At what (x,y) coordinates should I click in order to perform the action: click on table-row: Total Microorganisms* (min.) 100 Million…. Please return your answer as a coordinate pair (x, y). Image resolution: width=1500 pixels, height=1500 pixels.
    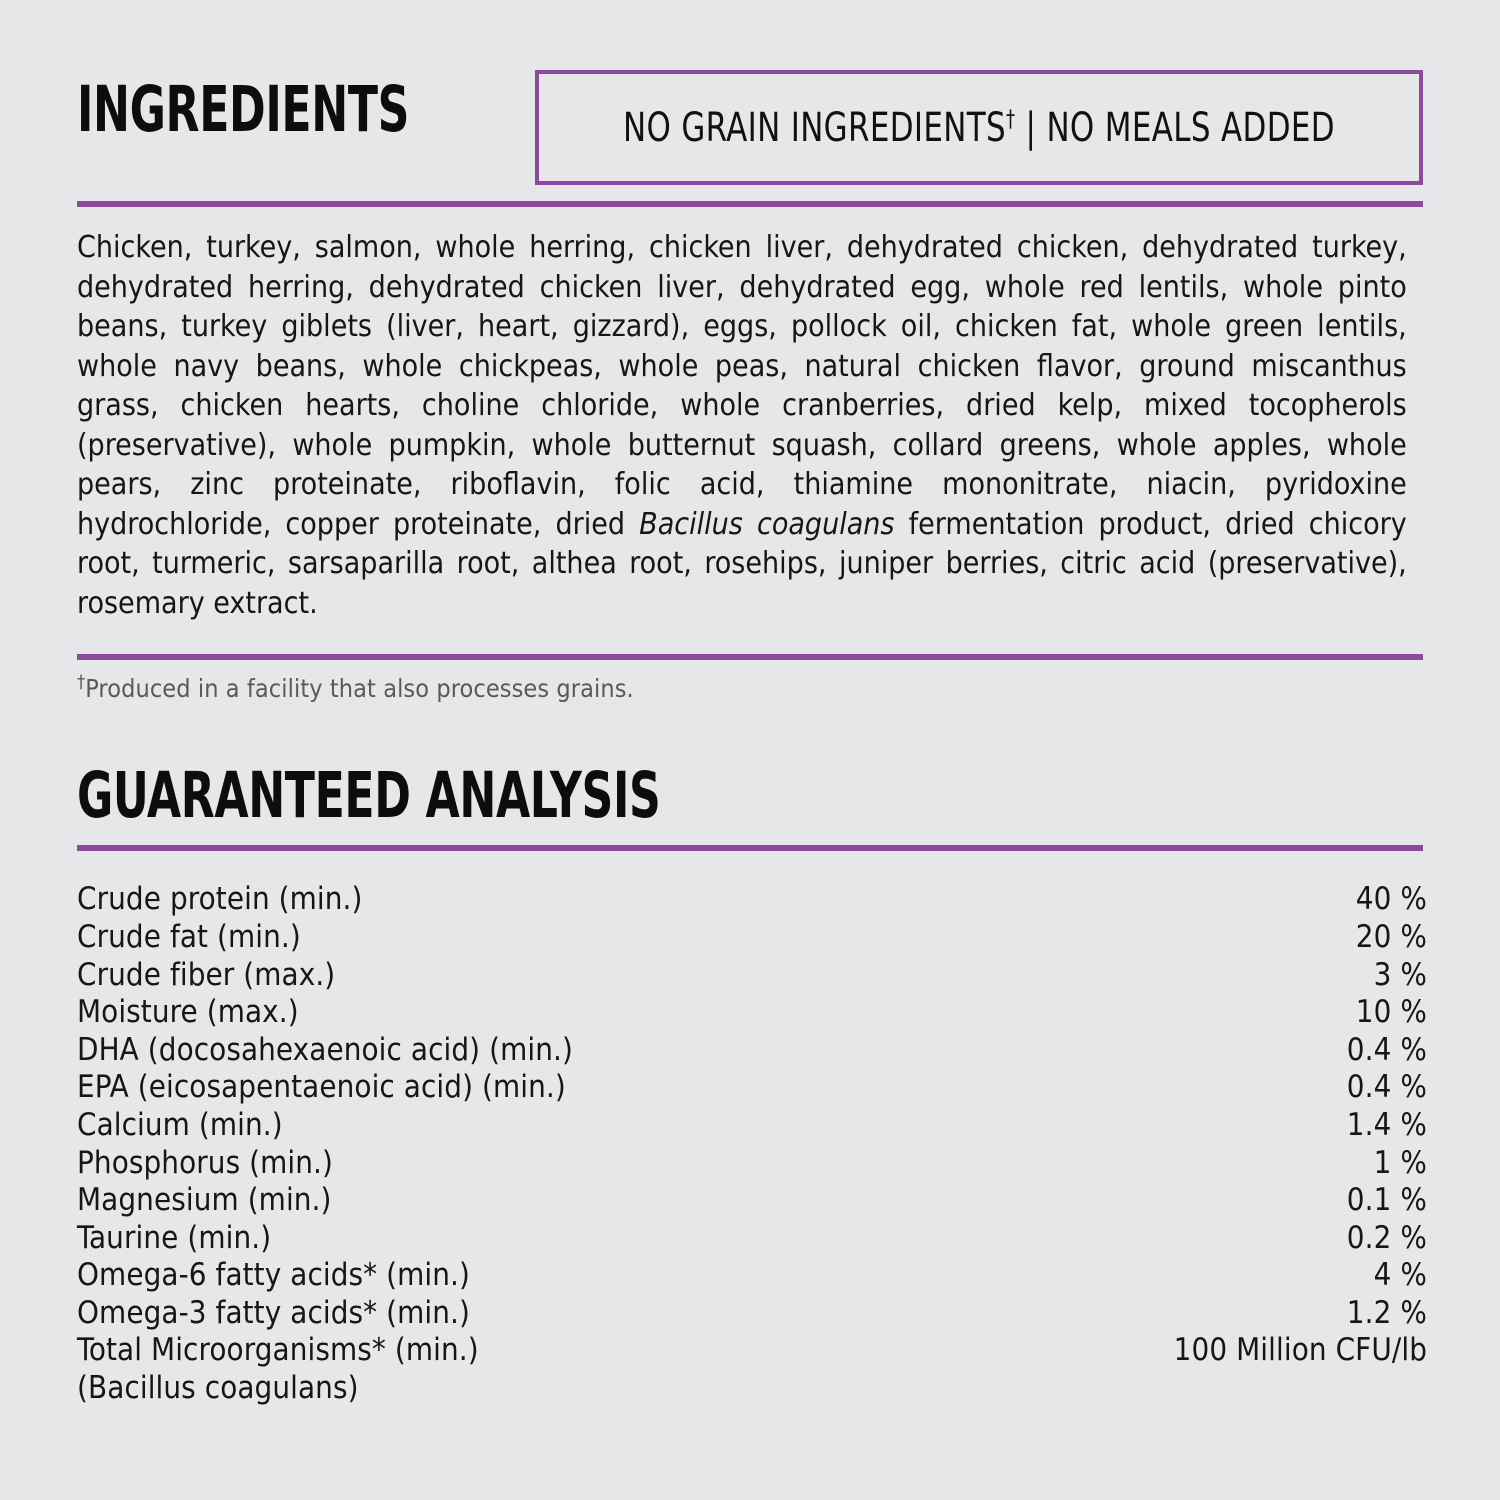
    Looking at the image, I should click on (752, 1351).